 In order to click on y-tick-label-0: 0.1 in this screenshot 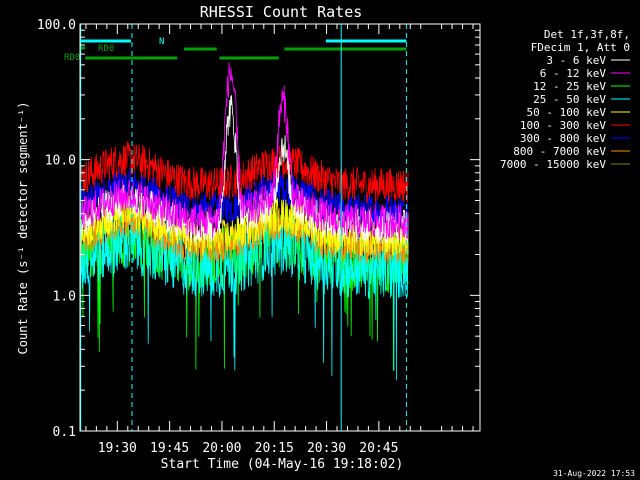, I will do `click(64, 432)`.